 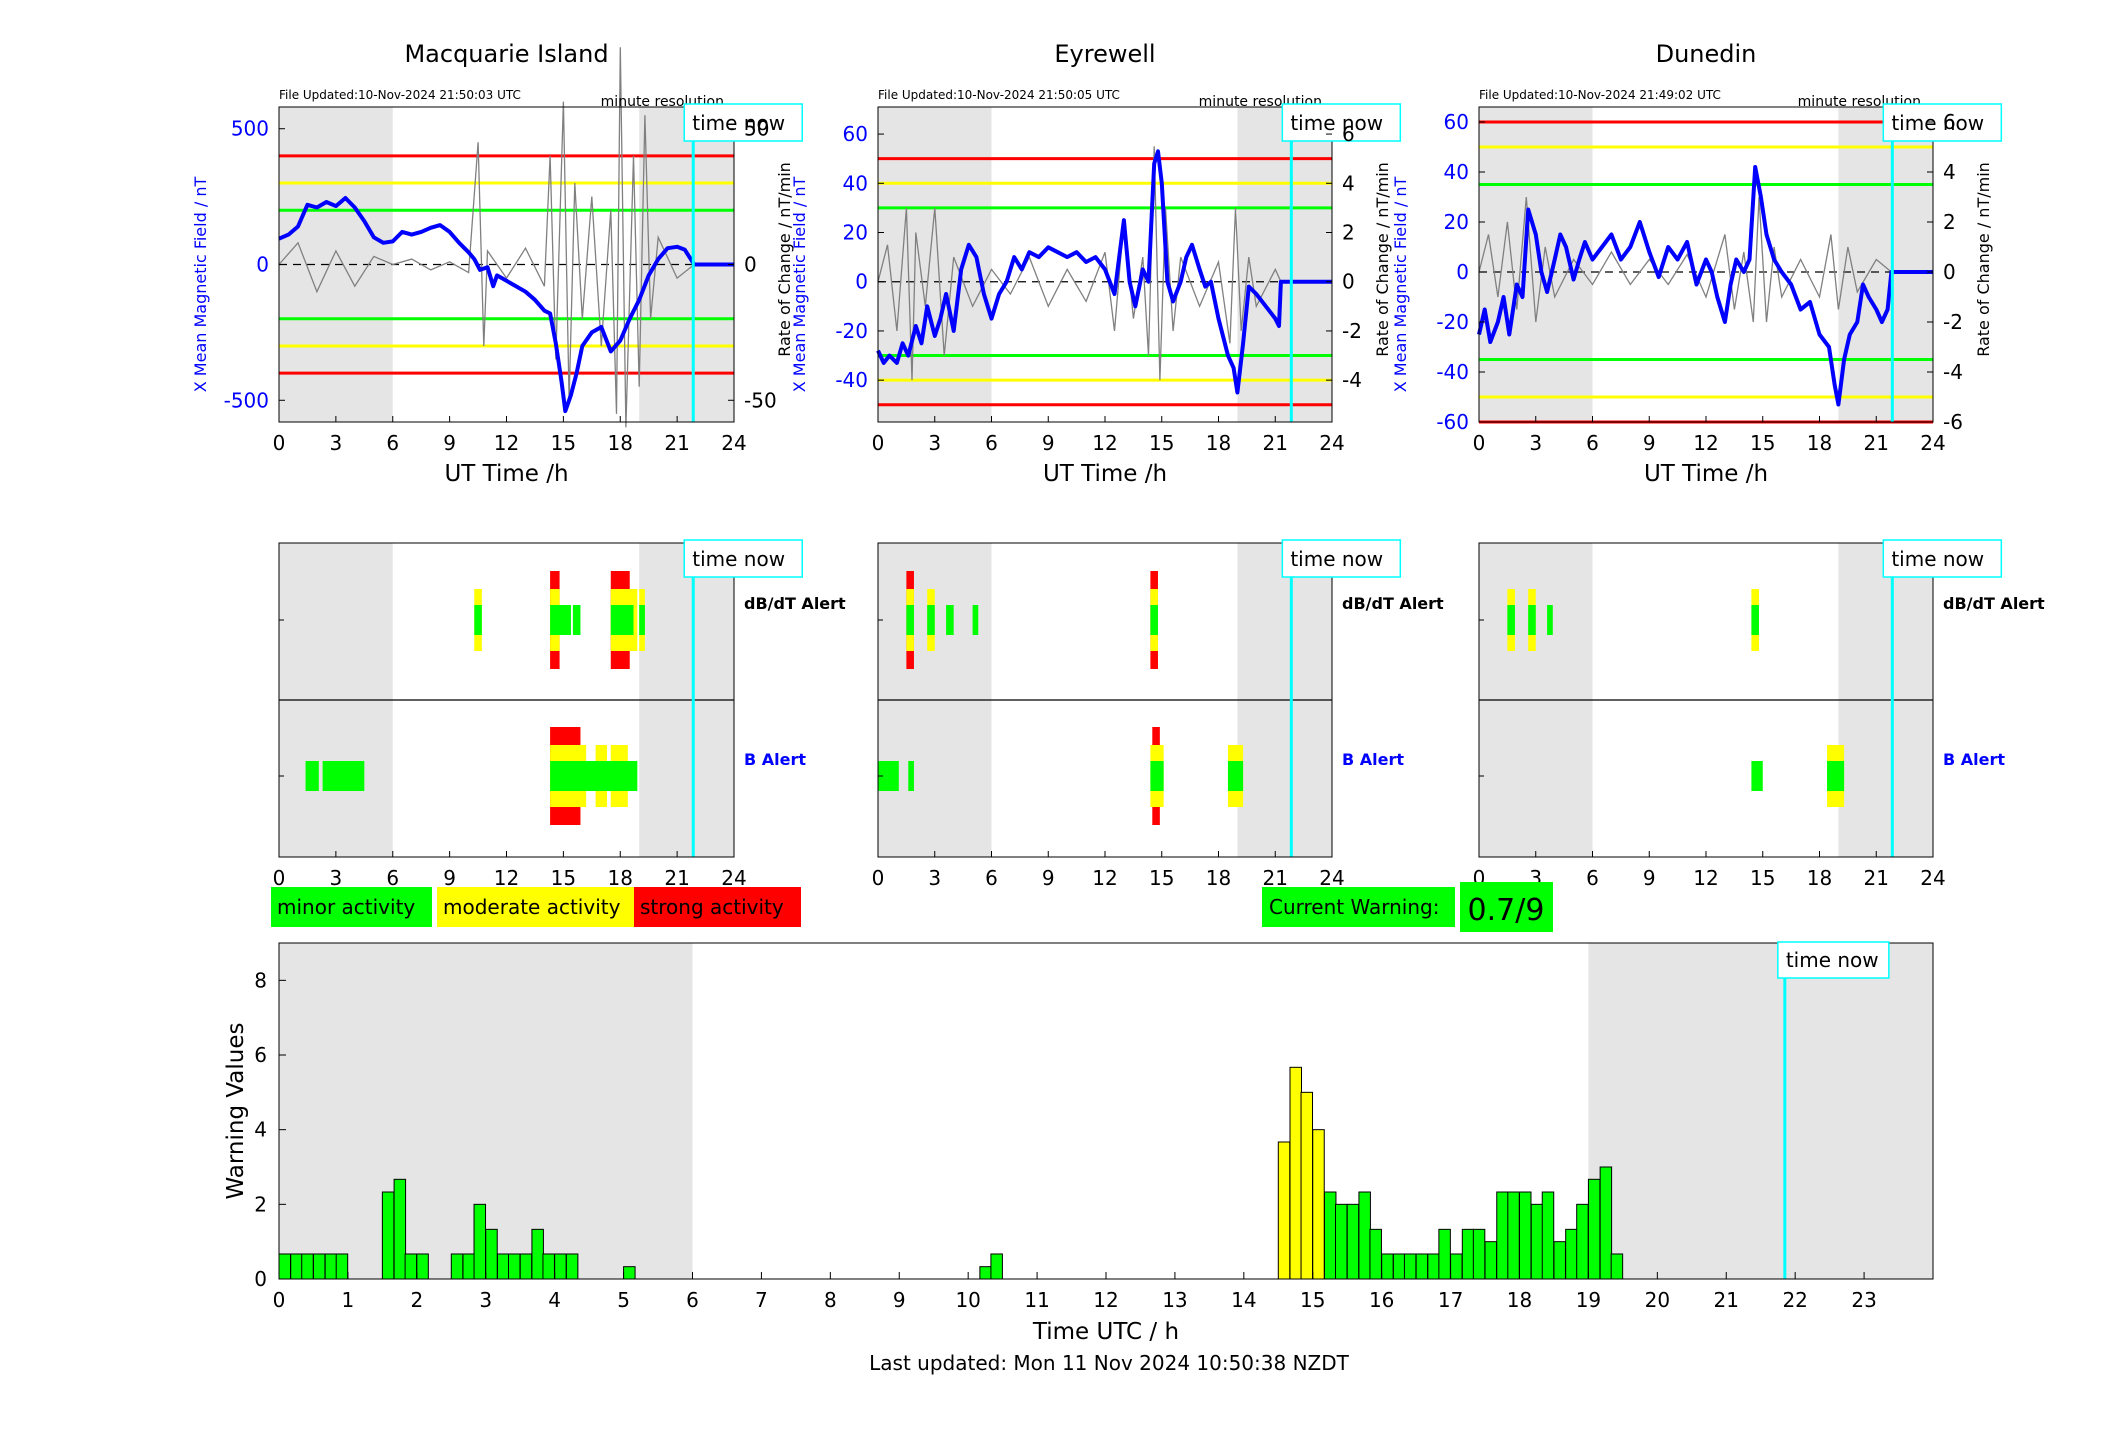 I want to click on time-now-box: time now, so click(x=1341, y=122).